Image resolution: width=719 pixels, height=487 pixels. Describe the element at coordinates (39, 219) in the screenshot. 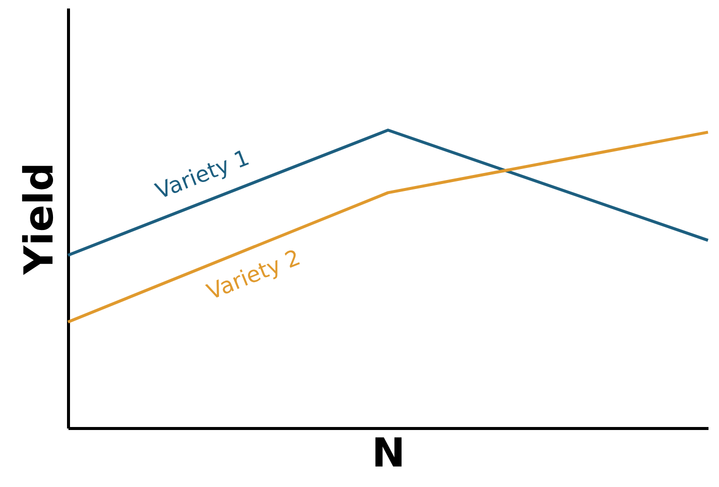

I see `y-axis-title: Yield` at that location.